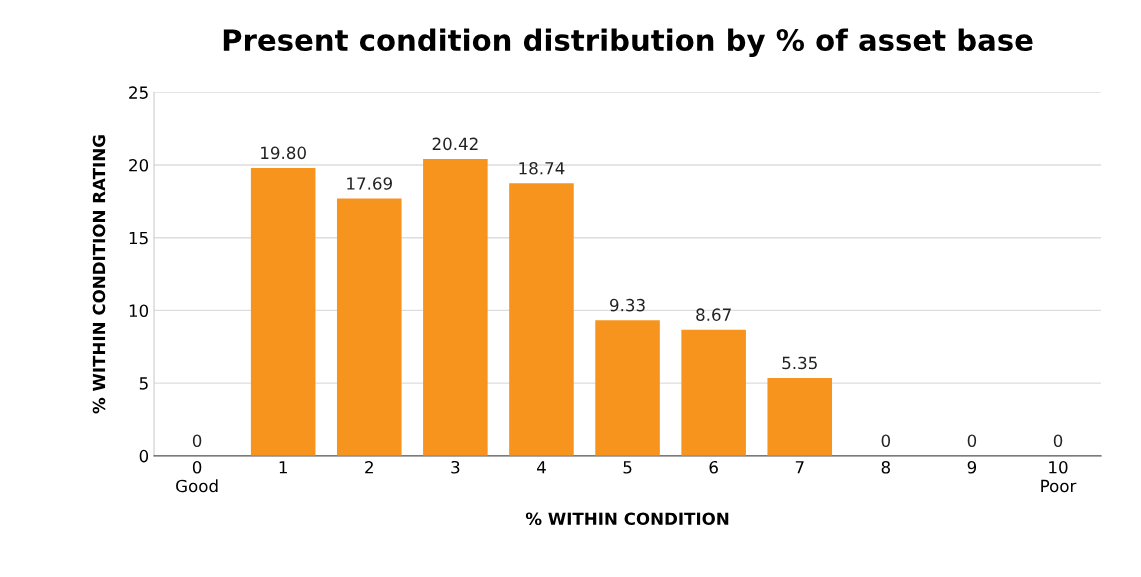 The image size is (1141, 577). Describe the element at coordinates (143, 383) in the screenshot. I see `y-tick-label: 5` at that location.